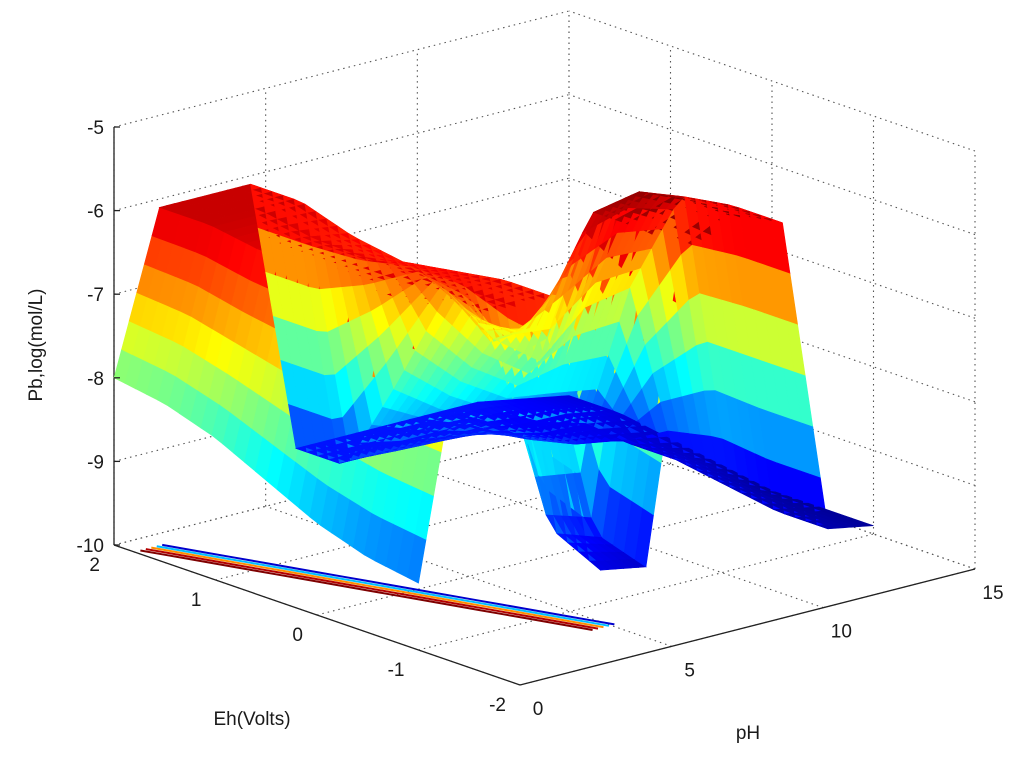 Image resolution: width=1024 pixels, height=757 pixels. What do you see at coordinates (992, 593) in the screenshot?
I see `x-tick-label: 15` at bounding box center [992, 593].